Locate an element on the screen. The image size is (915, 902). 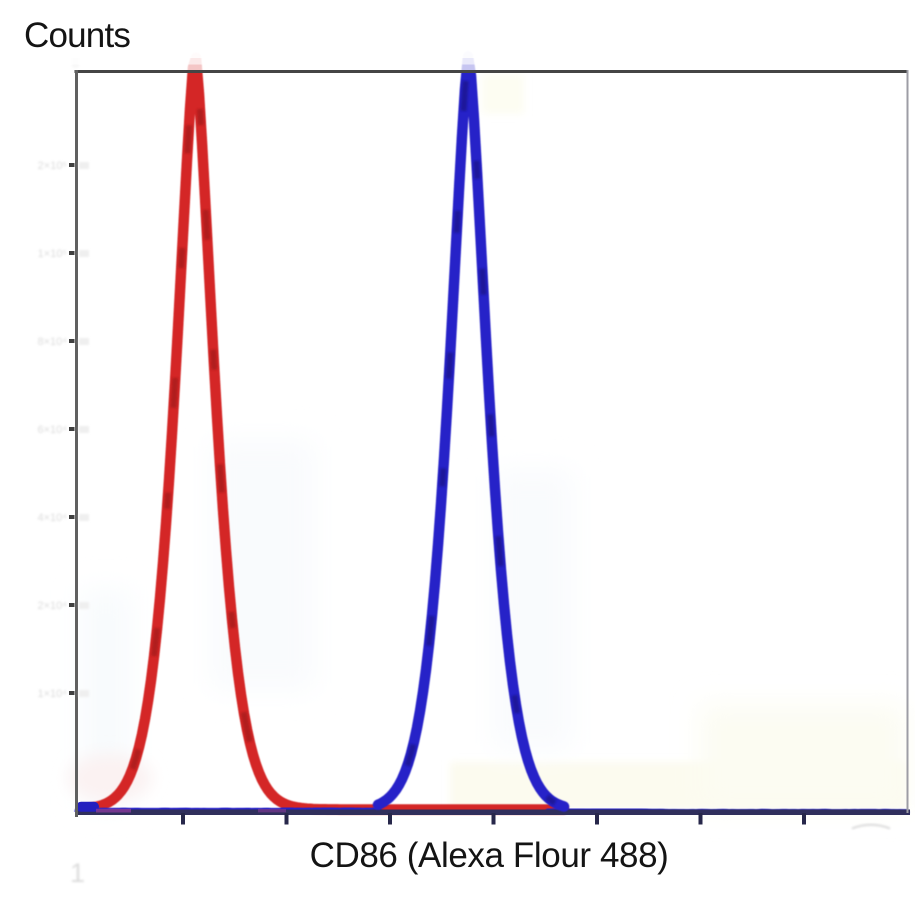
svg-text: 1×10⁵ is located at coordinates (52, 254).